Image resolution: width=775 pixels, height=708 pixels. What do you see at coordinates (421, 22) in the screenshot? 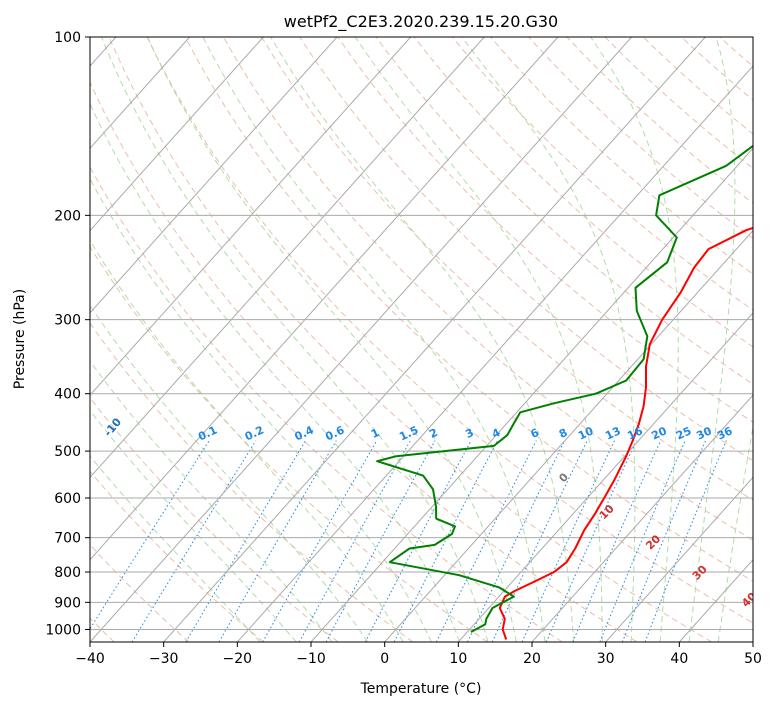
I see `chart-title: wetPf2_C2E3.2020.239.15.20.G30` at bounding box center [421, 22].